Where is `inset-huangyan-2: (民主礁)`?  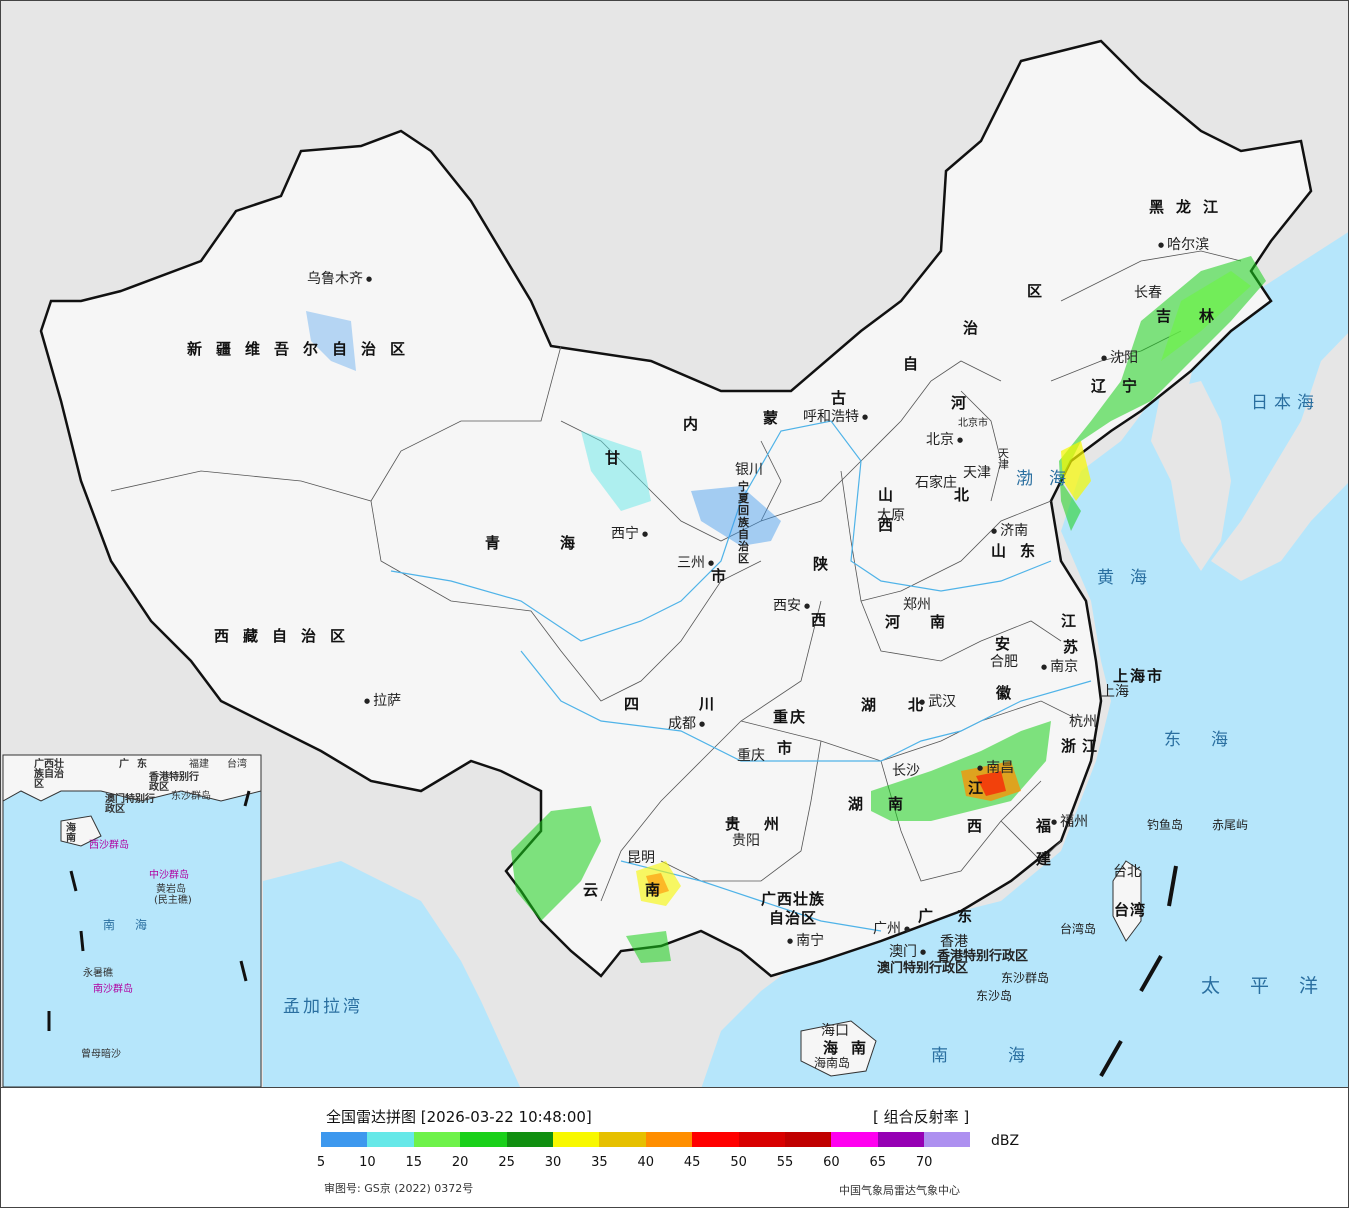 inset-huangyan-2: (民主礁) is located at coordinates (173, 900).